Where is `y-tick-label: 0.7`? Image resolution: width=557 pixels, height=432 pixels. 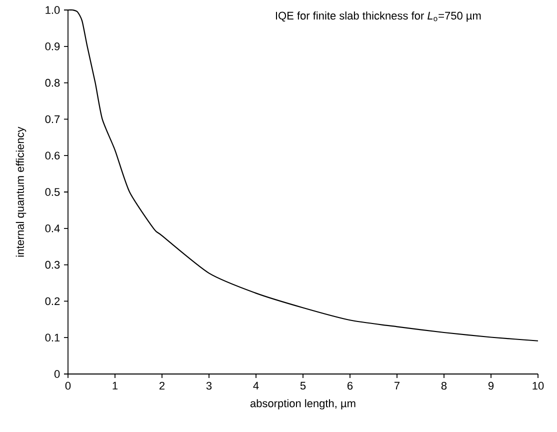
y-tick-label: 0.7 is located at coordinates (52, 119).